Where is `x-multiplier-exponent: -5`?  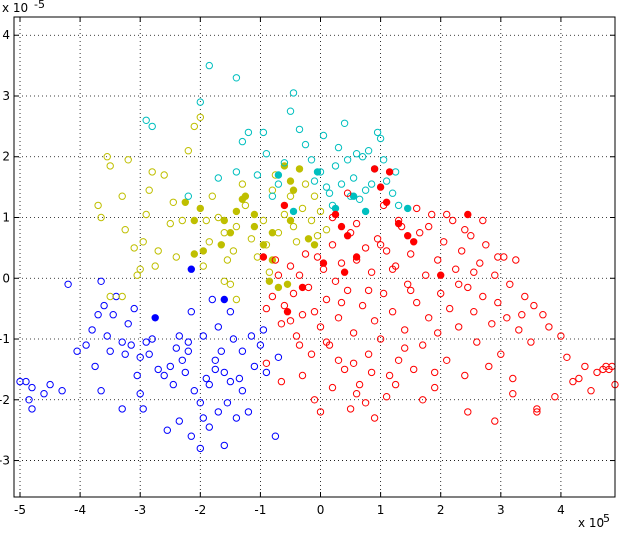 x-multiplier-exponent: -5 is located at coordinates (604, 518).